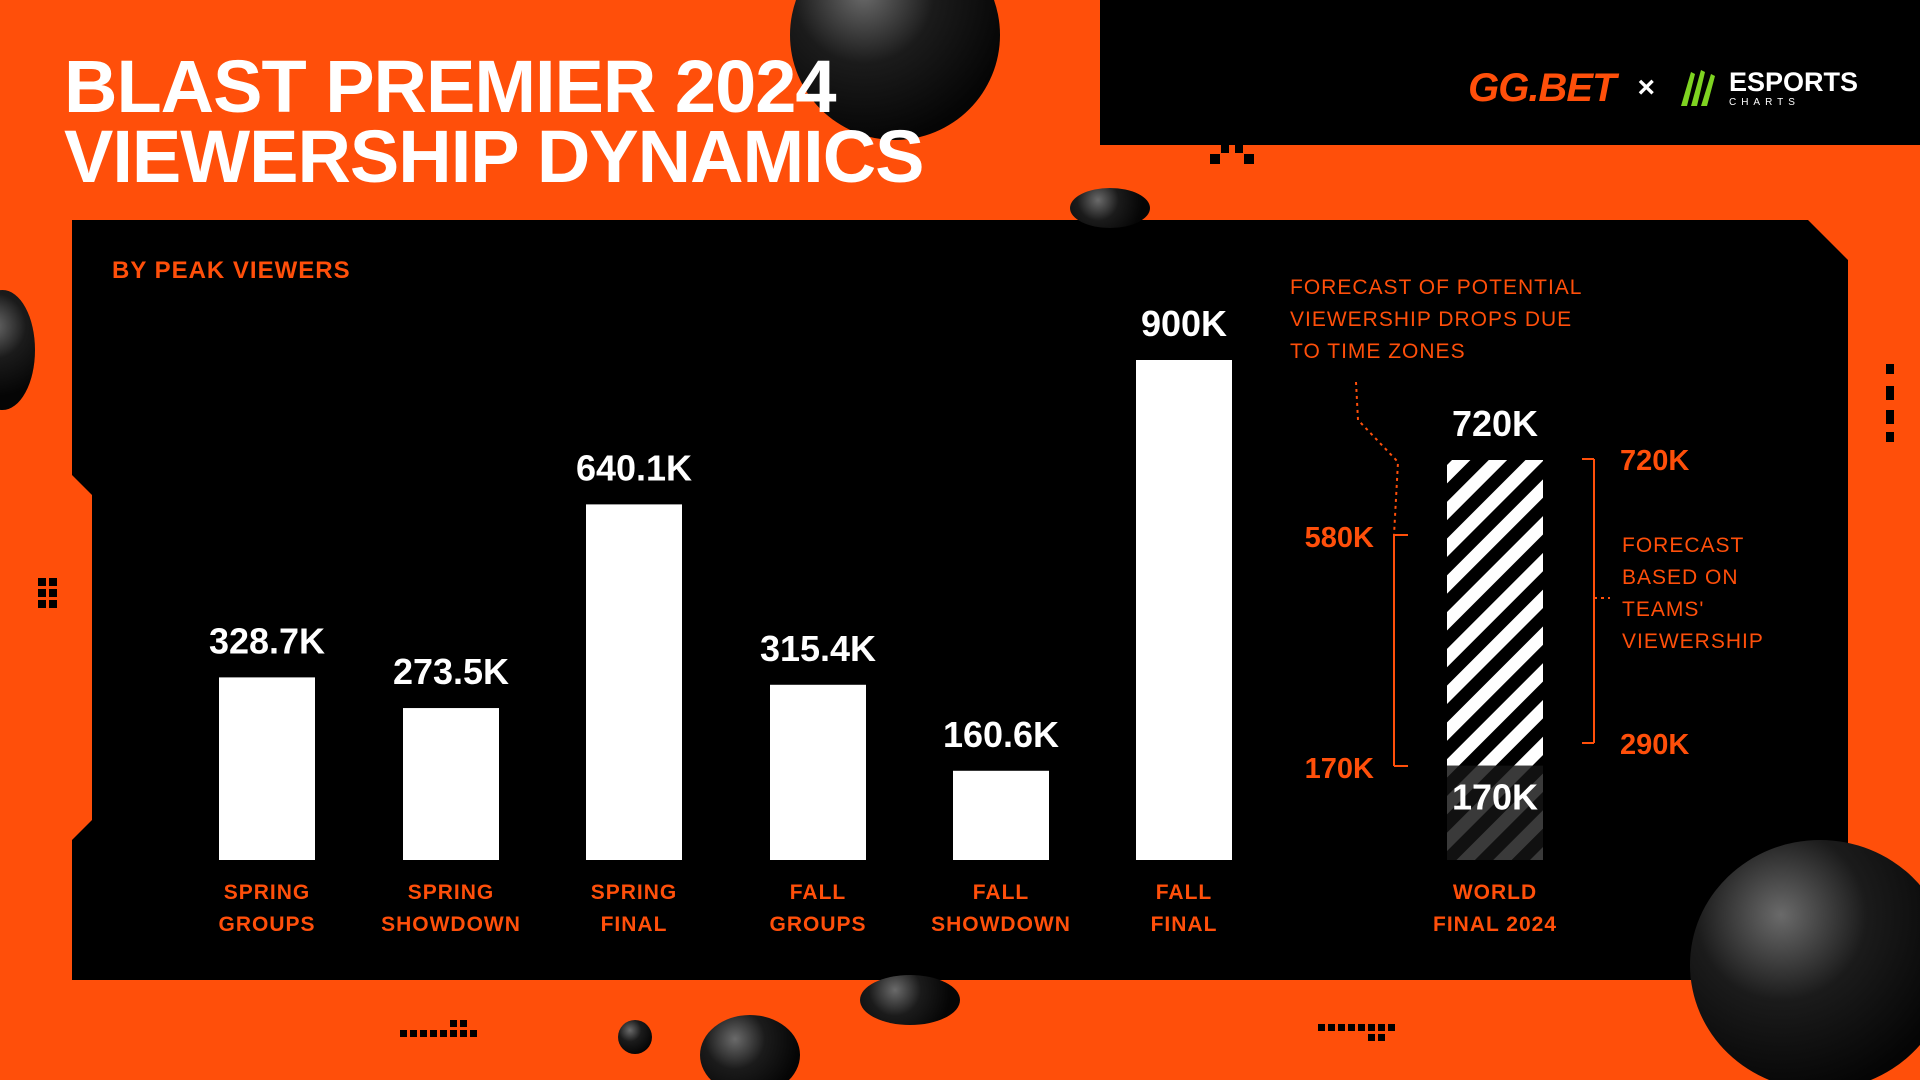 This screenshot has width=1920, height=1080. Describe the element at coordinates (1495, 613) in the screenshot. I see `forecast-range-bar` at that location.